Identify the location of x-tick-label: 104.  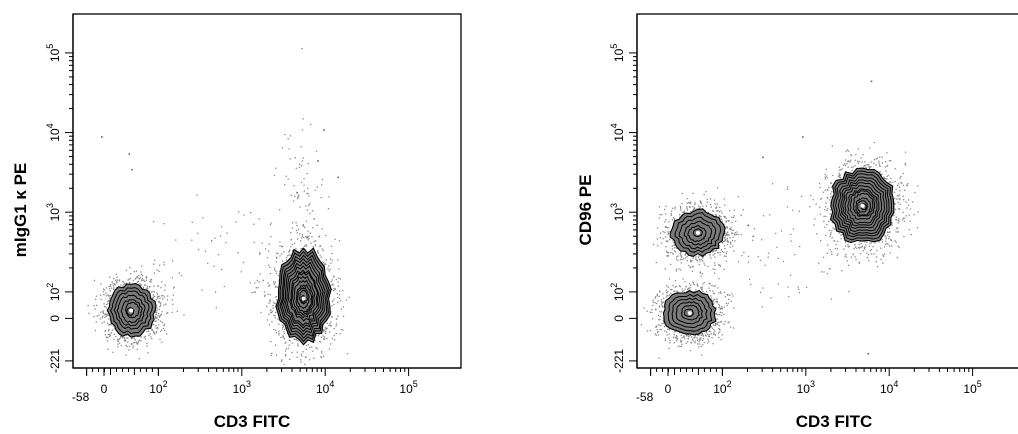
(889, 387).